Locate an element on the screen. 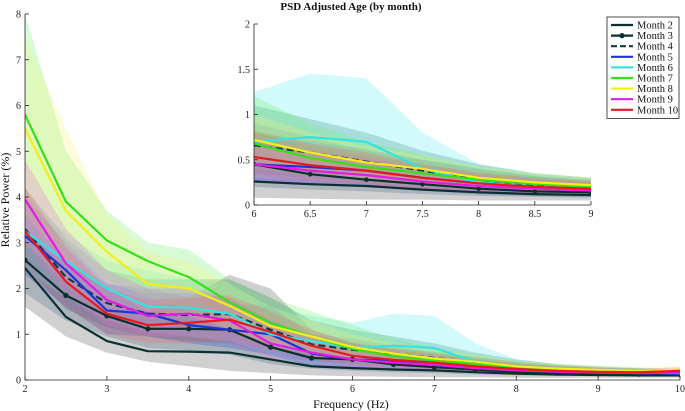  main-x-tick-label: 3 is located at coordinates (106, 389).